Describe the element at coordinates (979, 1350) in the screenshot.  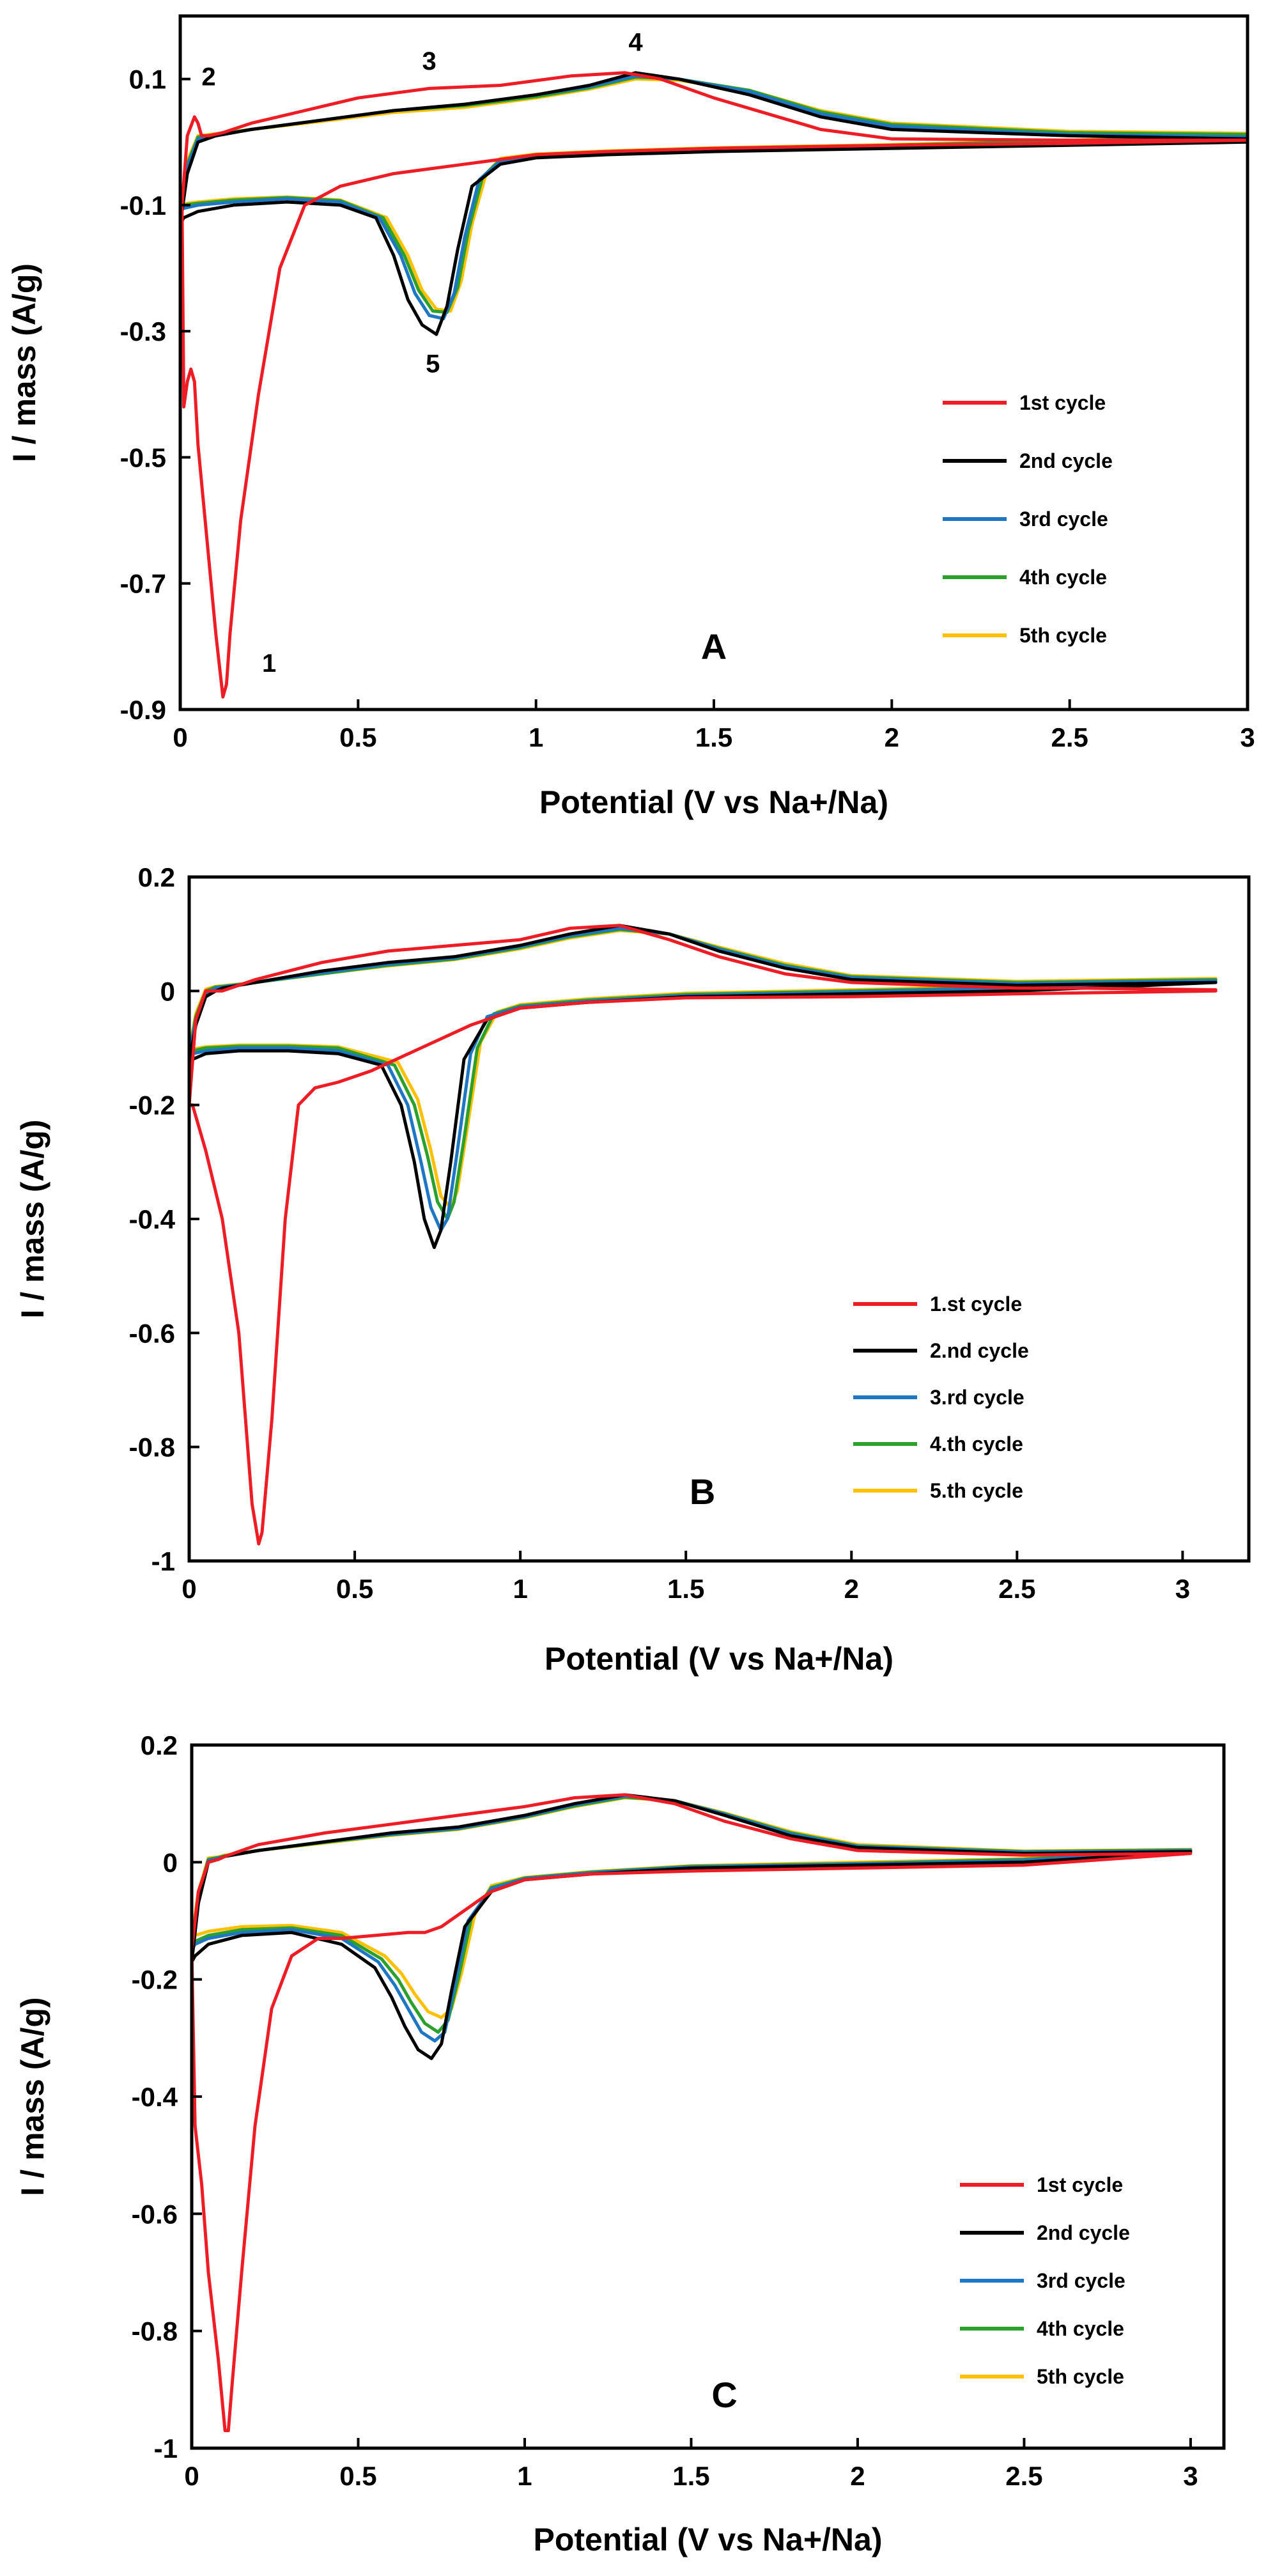
I see `legend-label: 2.nd cycle` at that location.